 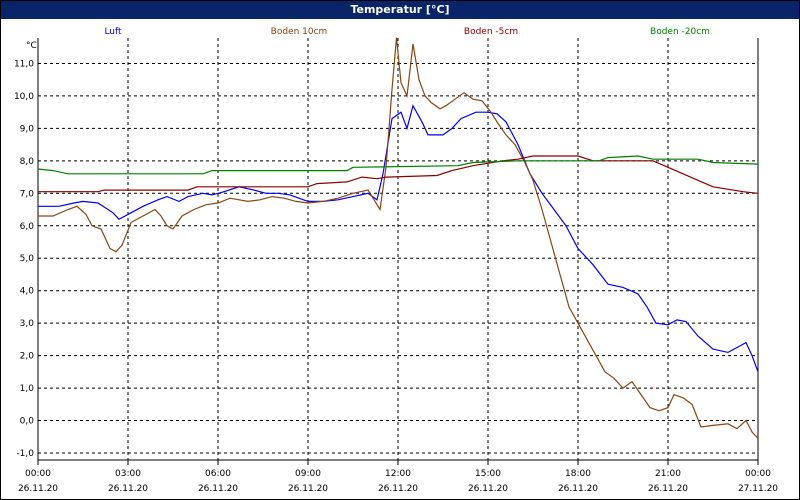 I want to click on series-line-boden-5cm, so click(x=398, y=174).